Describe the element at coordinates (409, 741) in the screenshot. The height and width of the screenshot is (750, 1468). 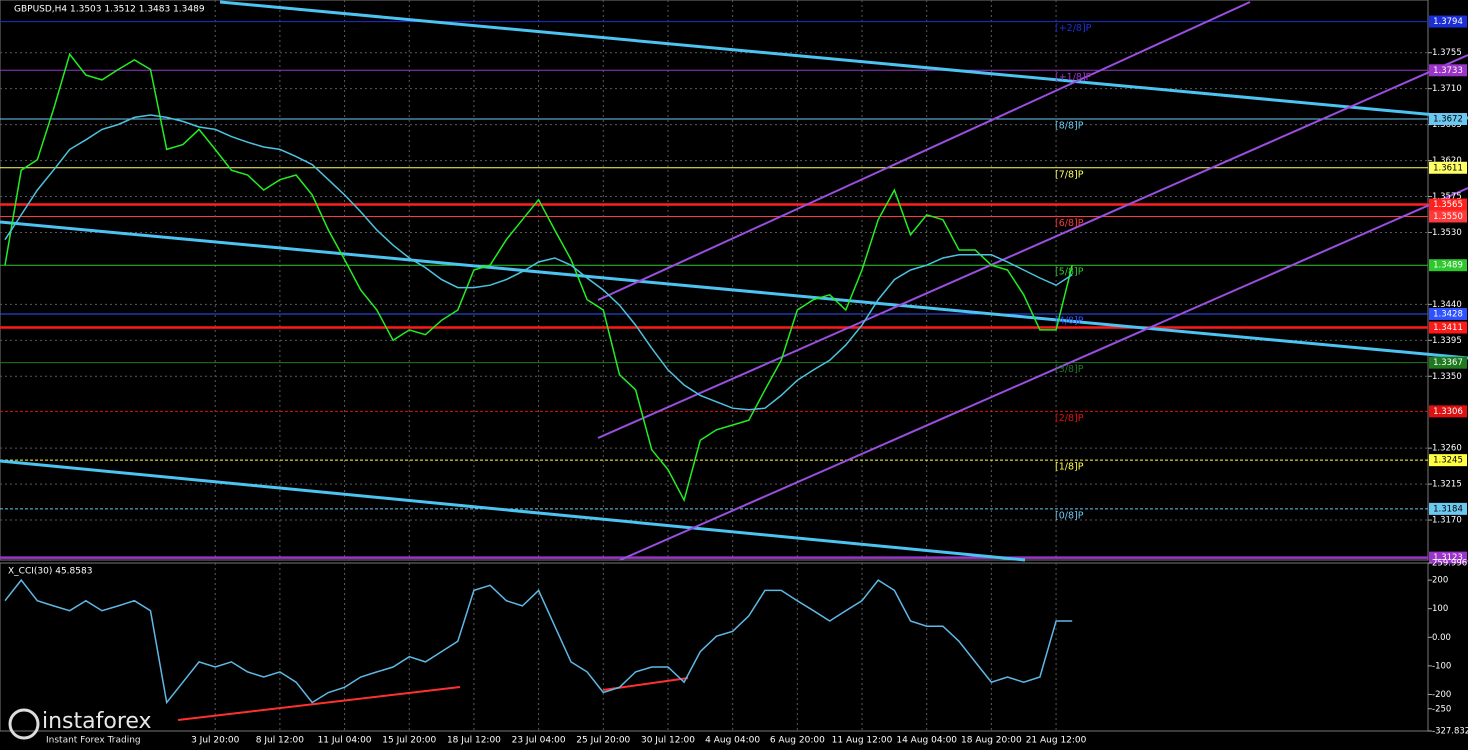
I see `x-tick-label: 15 Jul 20:00` at that location.